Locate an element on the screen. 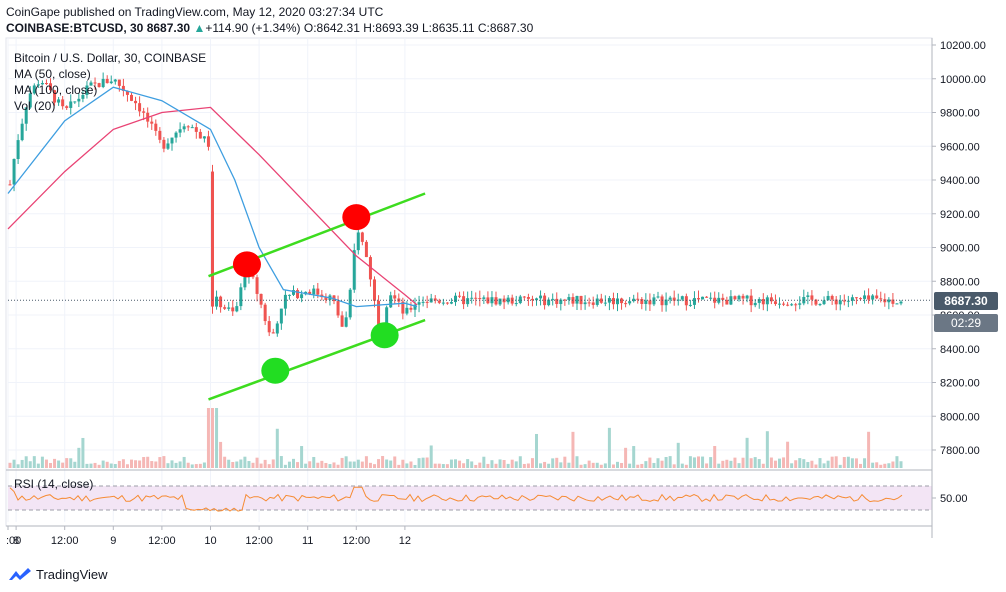 The width and height of the screenshot is (1006, 592). rsi-line is located at coordinates (456, 499).